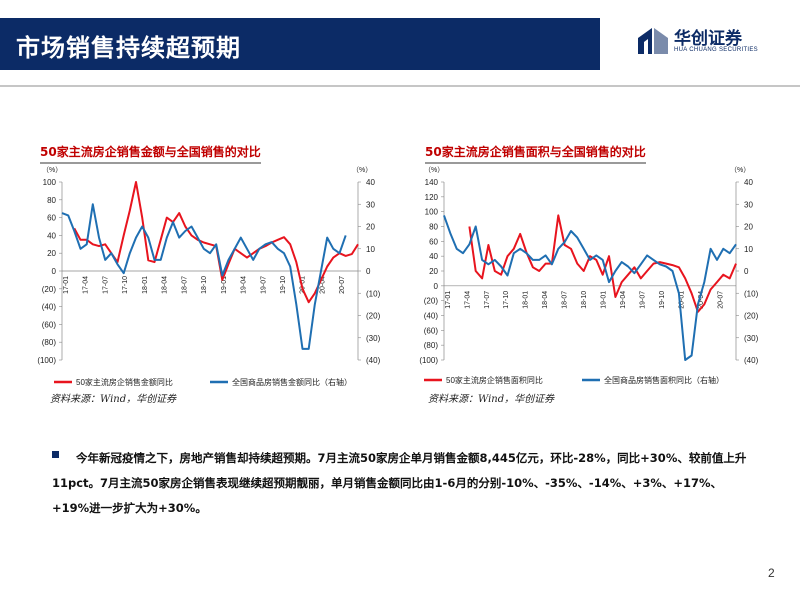  I want to click on chart-2-x-tick: 19-07, so click(643, 300).